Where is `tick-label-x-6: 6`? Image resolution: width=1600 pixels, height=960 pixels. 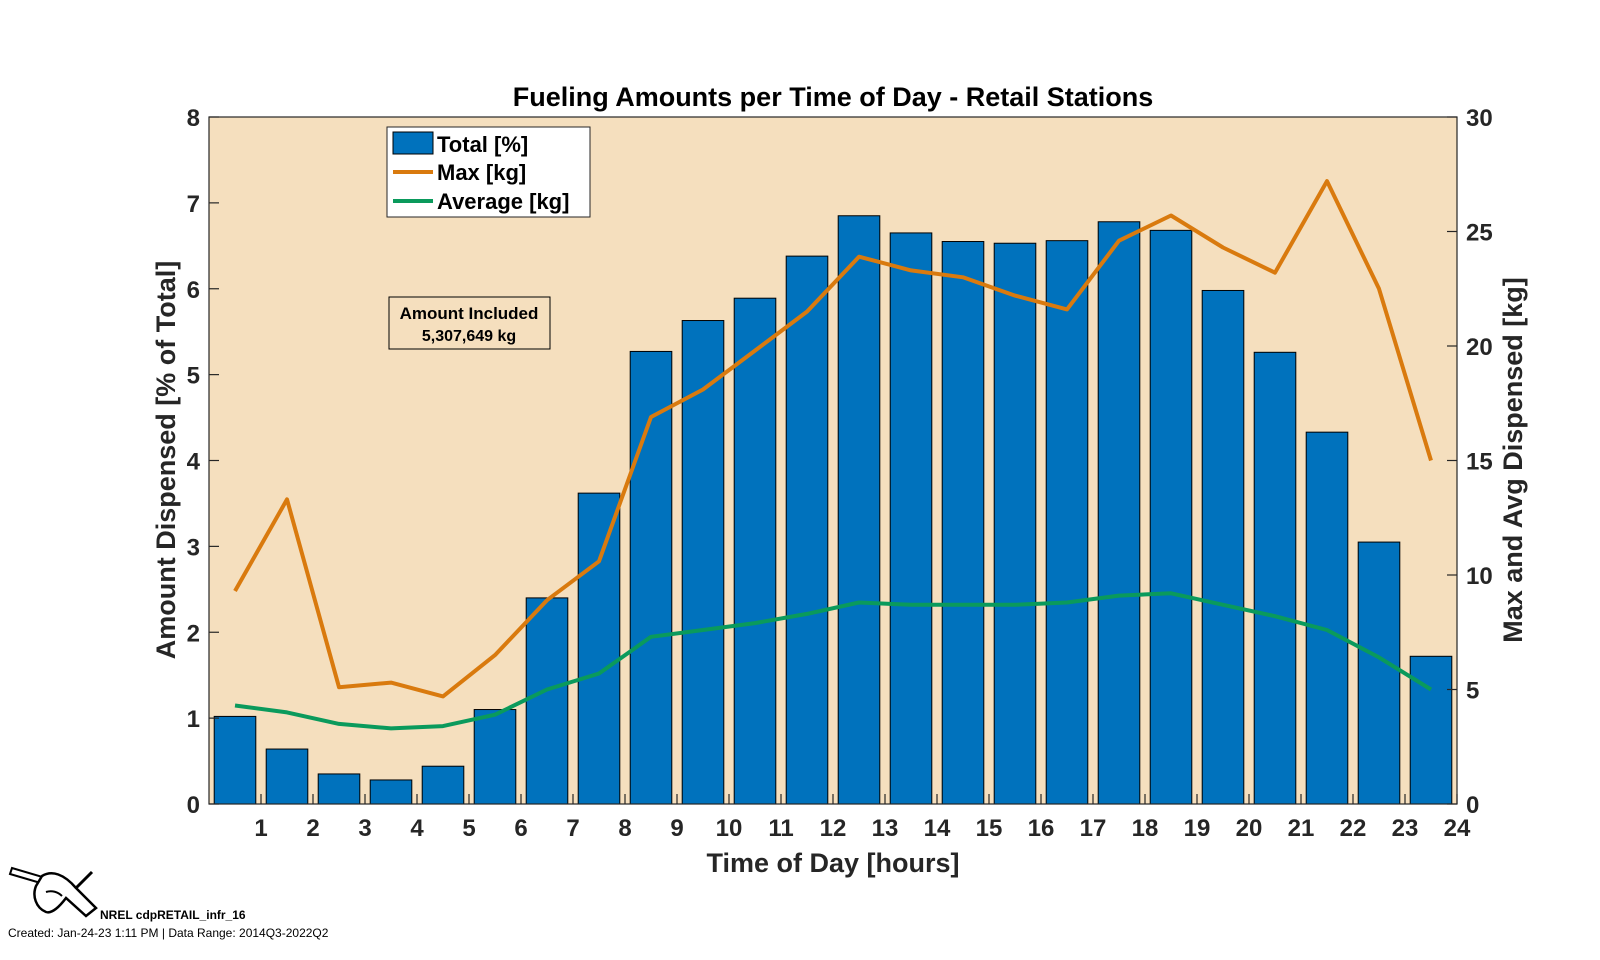
tick-label-x-6: 6 is located at coordinates (520, 828).